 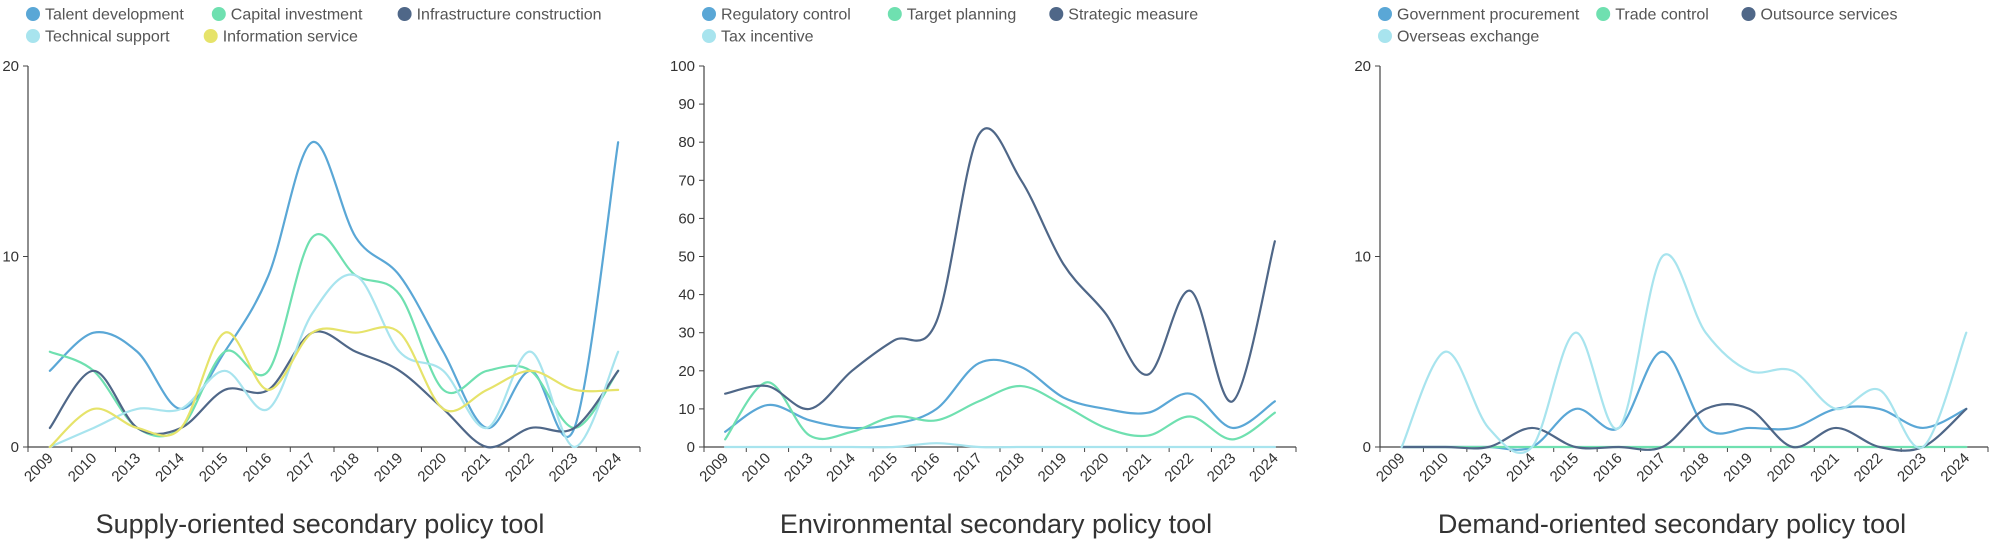 I want to click on legend-item: Technical support, so click(x=98, y=37).